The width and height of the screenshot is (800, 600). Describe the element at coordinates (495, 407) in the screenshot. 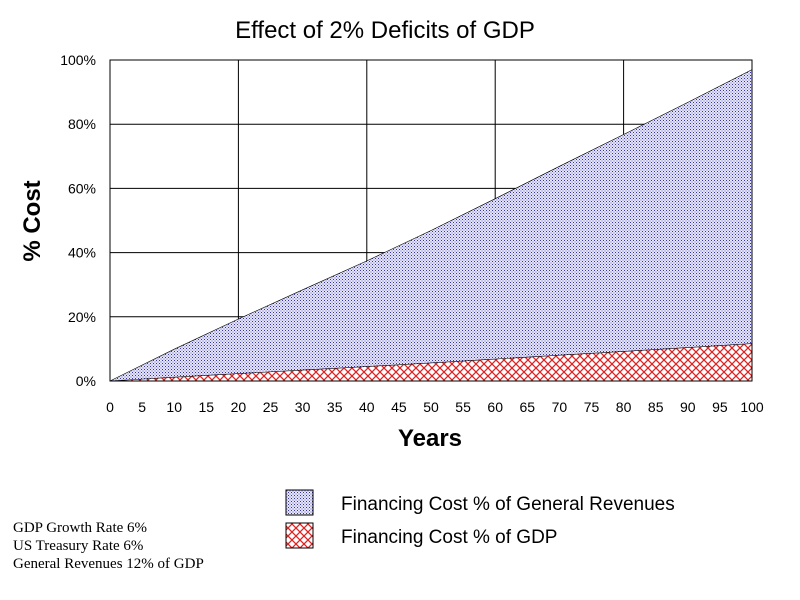

I see `x-tick-label: 60` at that location.